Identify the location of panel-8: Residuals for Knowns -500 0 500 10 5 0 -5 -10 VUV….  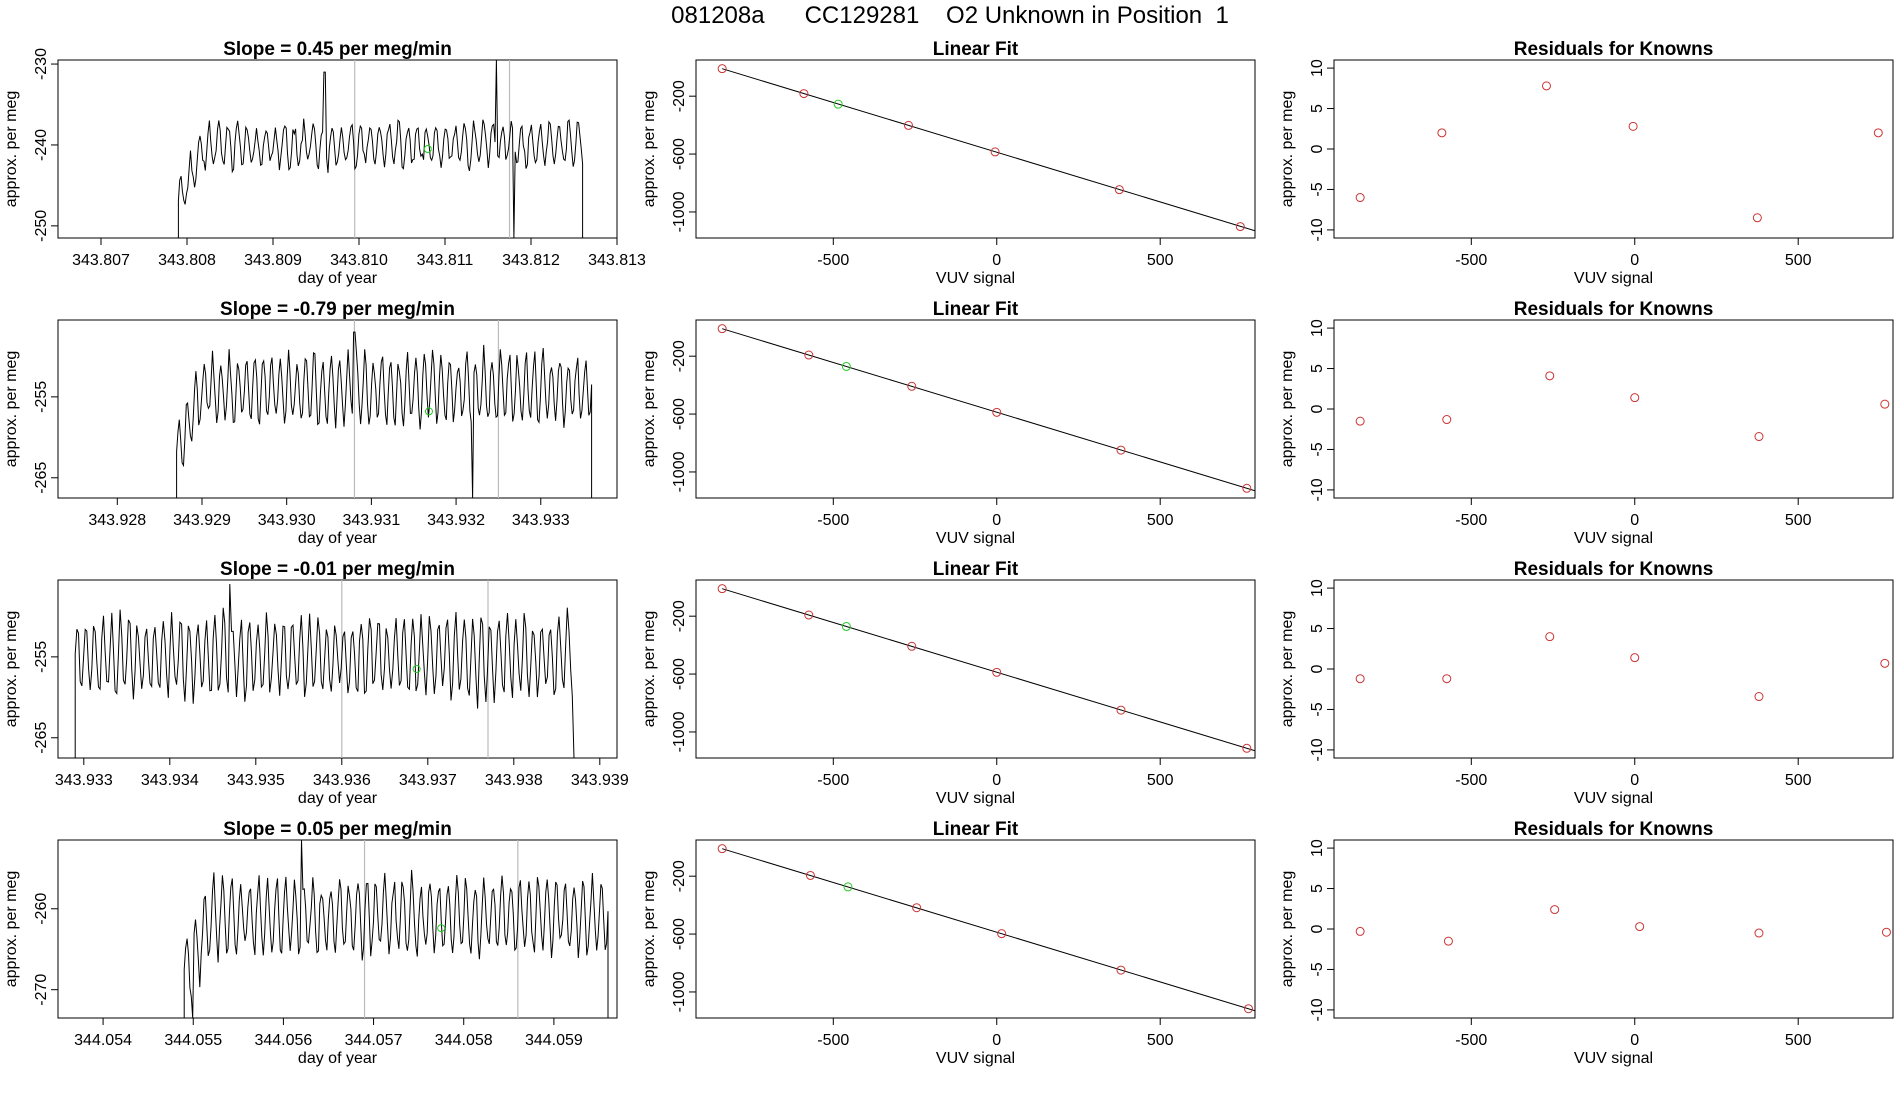
(1586, 163).